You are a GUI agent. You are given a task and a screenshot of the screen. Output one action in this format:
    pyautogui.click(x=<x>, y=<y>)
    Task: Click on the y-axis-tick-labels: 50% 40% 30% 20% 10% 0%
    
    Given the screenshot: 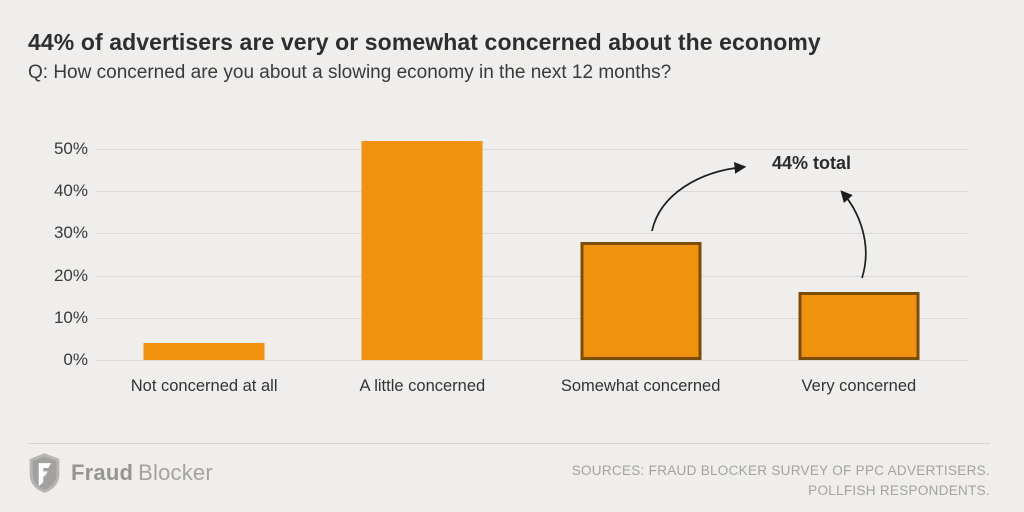 What is the action you would take?
    pyautogui.click(x=59, y=254)
    